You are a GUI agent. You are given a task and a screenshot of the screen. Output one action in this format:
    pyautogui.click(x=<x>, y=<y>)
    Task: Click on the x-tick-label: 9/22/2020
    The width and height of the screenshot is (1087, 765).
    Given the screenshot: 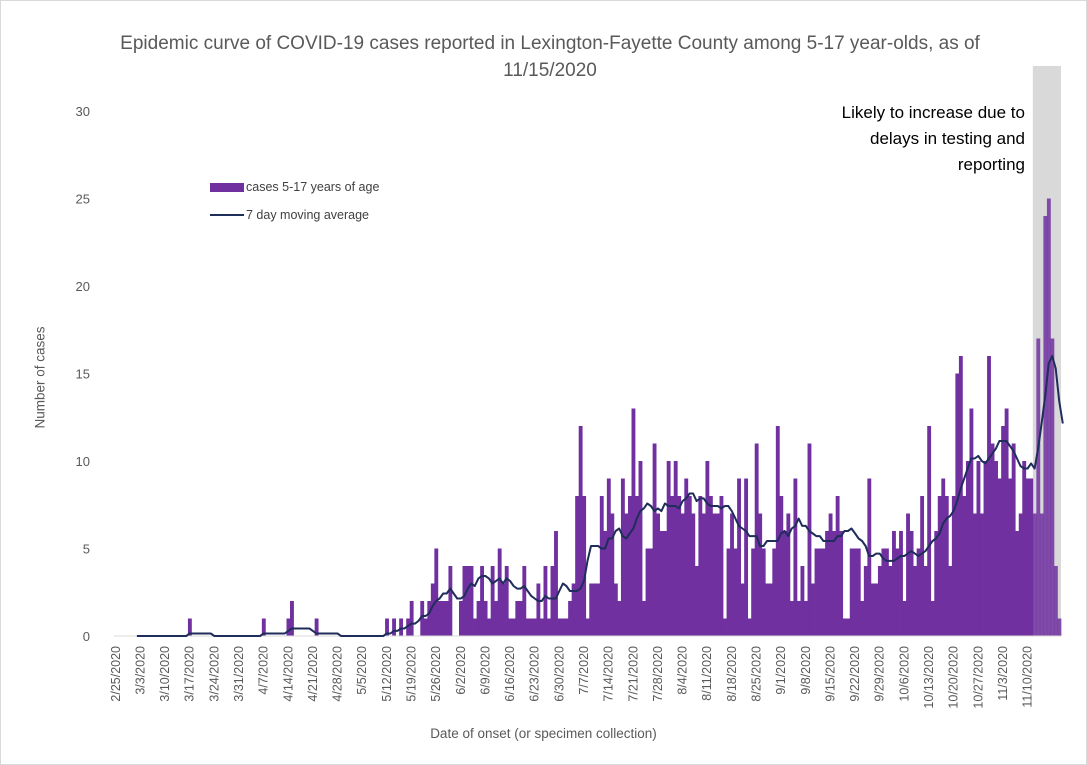 What is the action you would take?
    pyautogui.click(x=855, y=674)
    